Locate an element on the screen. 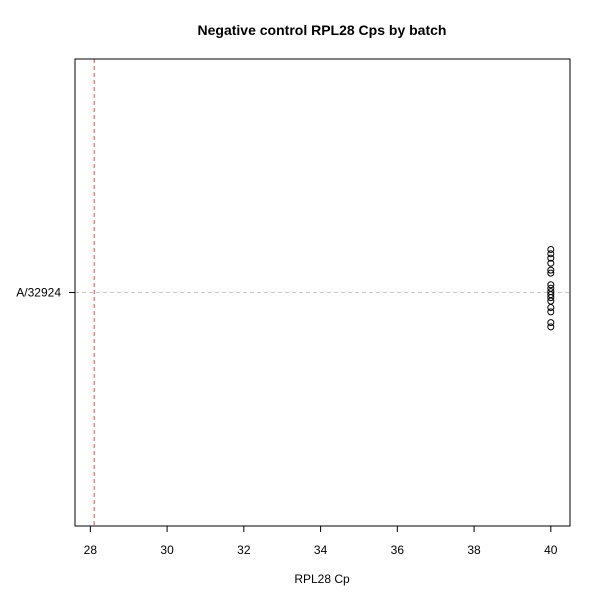 This screenshot has height=600, width=600. x-tick-label: 40 is located at coordinates (551, 550).